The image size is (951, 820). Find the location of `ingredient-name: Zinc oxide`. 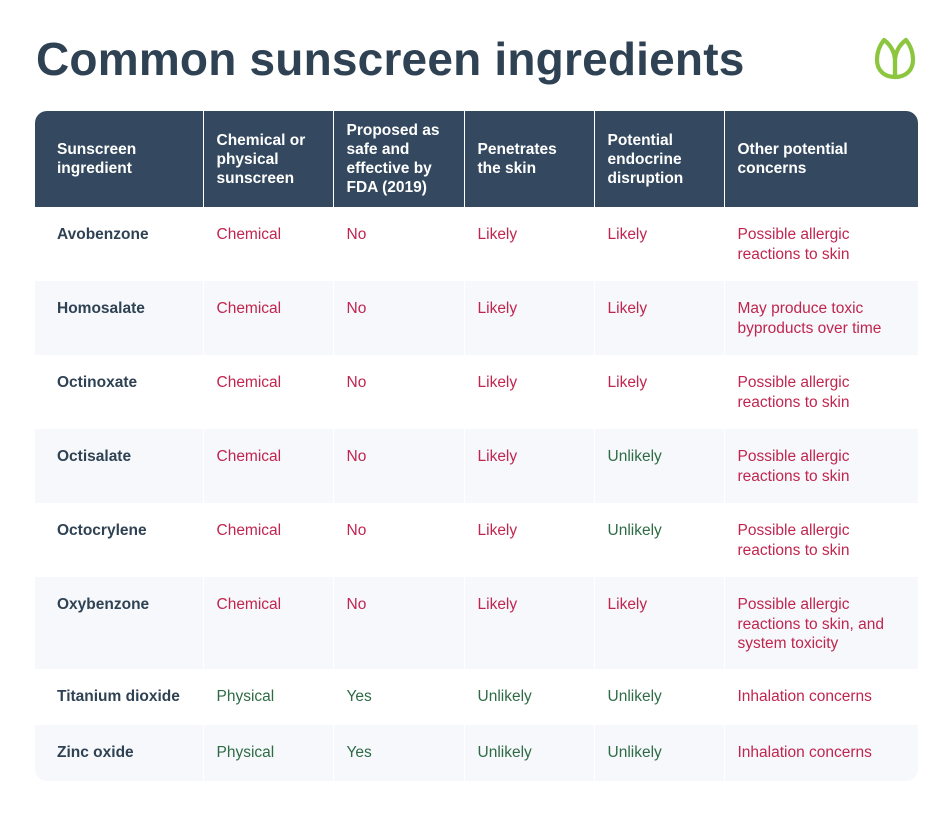

ingredient-name: Zinc oxide is located at coordinates (95, 752).